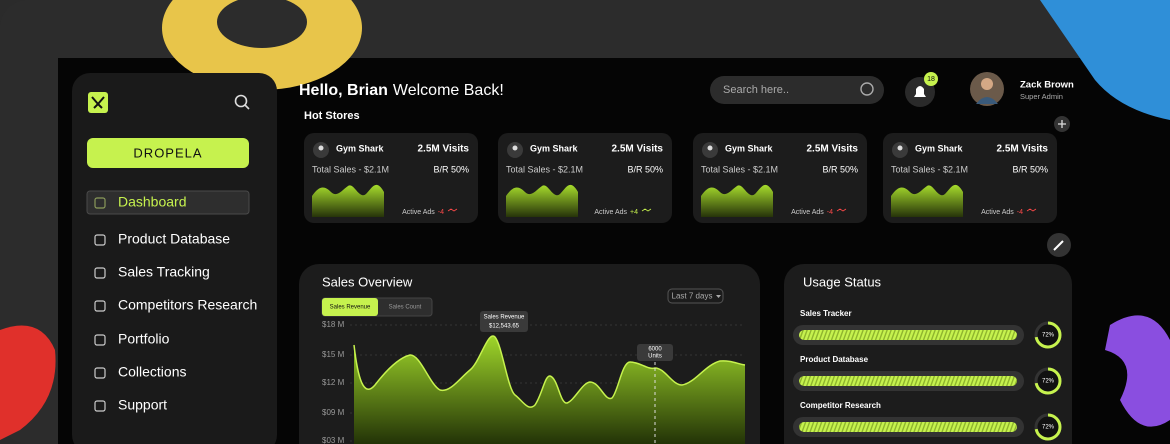  I want to click on search-placeholder: Search here.., so click(756, 90).